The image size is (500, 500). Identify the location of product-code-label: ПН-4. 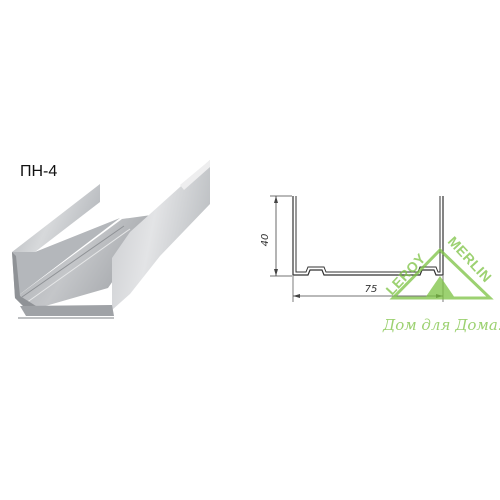
(39, 171).